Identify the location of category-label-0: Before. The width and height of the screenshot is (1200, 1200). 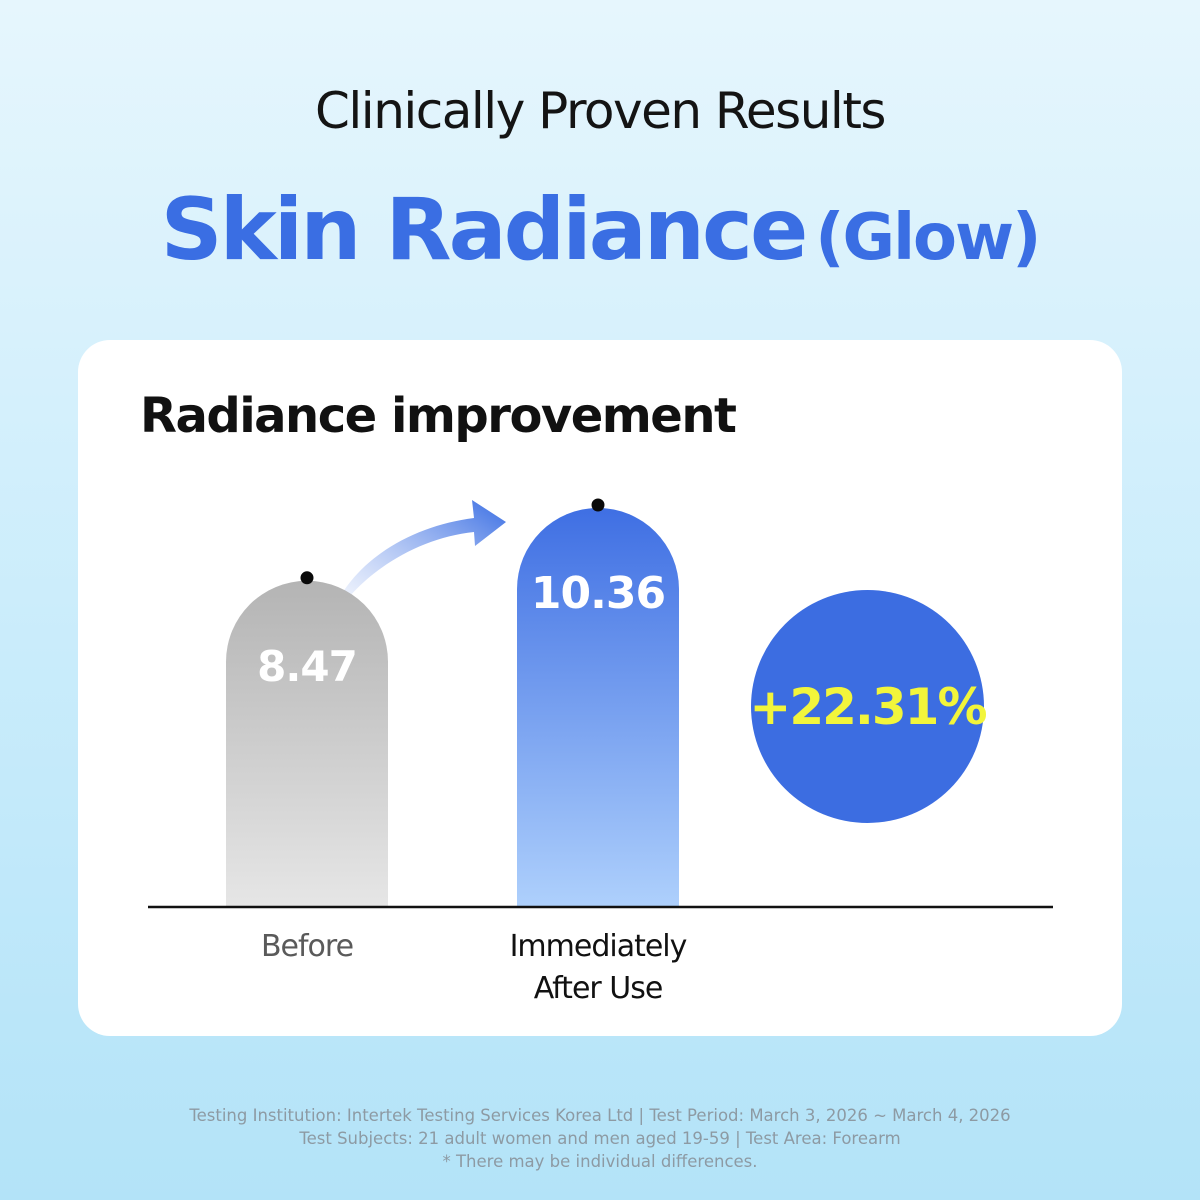
(307, 946).